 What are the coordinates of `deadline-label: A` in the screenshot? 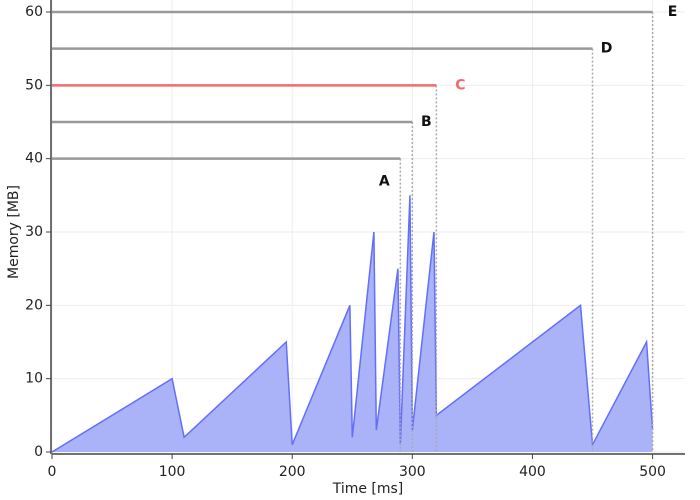 It's located at (384, 182).